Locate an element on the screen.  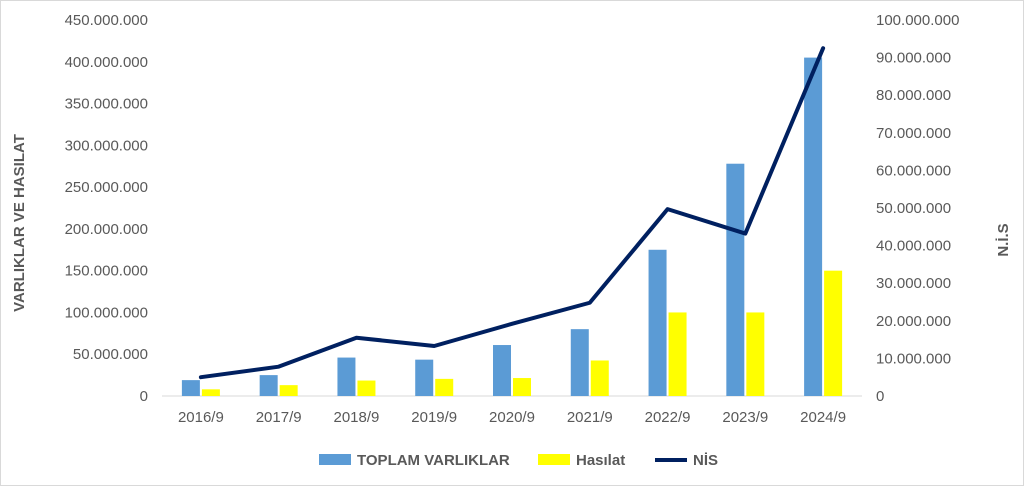
right-tick-label: 70.000.000 is located at coordinates (913, 133).